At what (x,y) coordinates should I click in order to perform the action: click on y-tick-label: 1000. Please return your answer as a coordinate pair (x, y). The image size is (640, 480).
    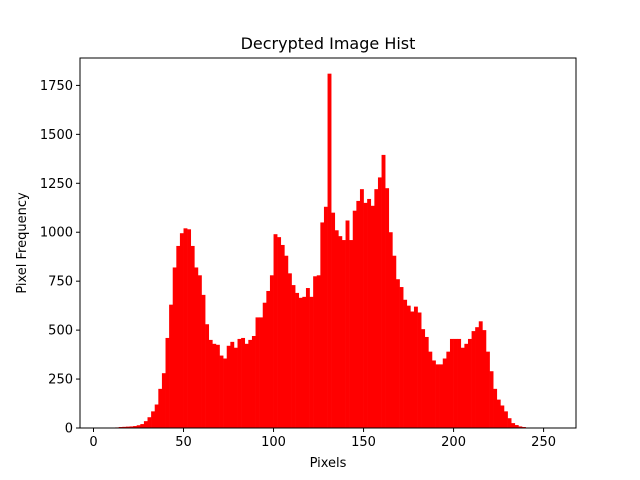
    Looking at the image, I should click on (56, 233).